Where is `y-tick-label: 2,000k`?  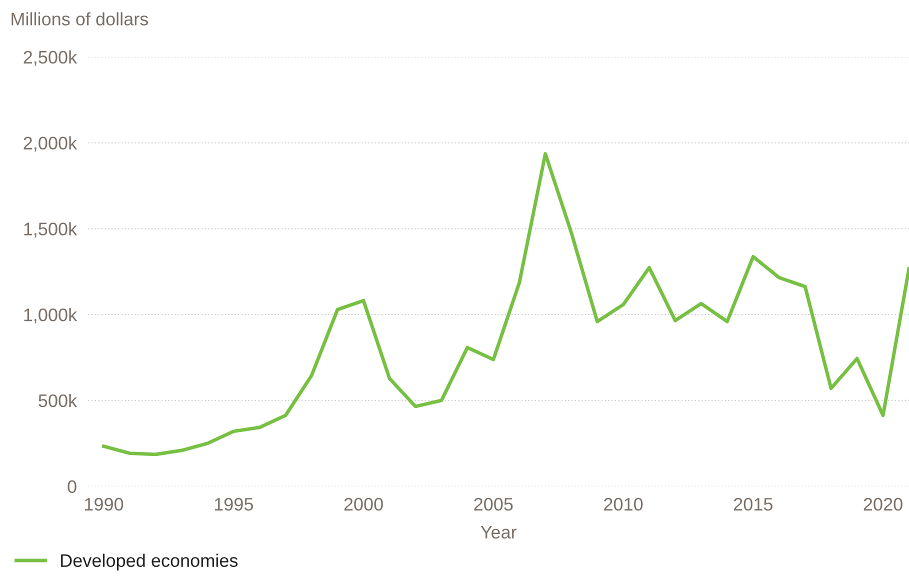
y-tick-label: 2,000k is located at coordinates (51, 144).